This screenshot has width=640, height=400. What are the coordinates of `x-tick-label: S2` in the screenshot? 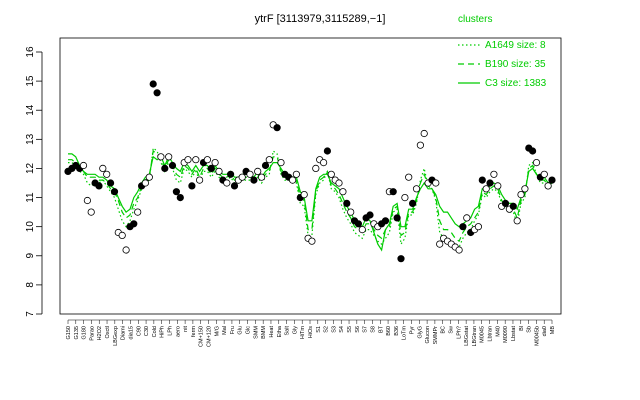 It's located at (327, 329).